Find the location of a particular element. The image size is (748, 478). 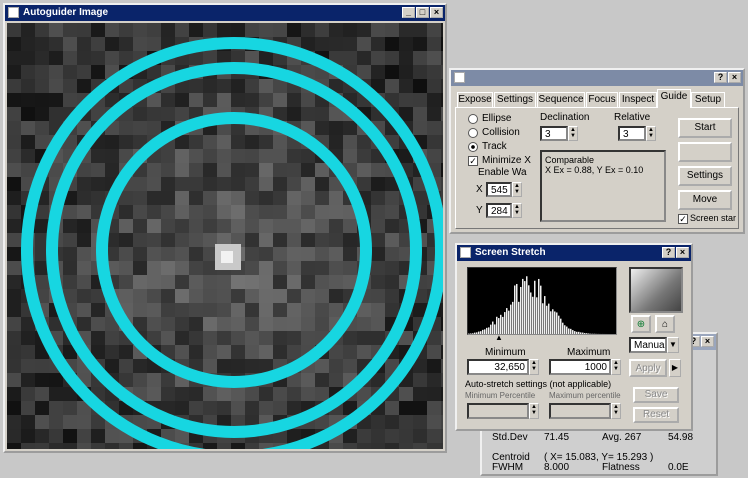

radio-ellipse-label: Ellipse is located at coordinates (497, 118).